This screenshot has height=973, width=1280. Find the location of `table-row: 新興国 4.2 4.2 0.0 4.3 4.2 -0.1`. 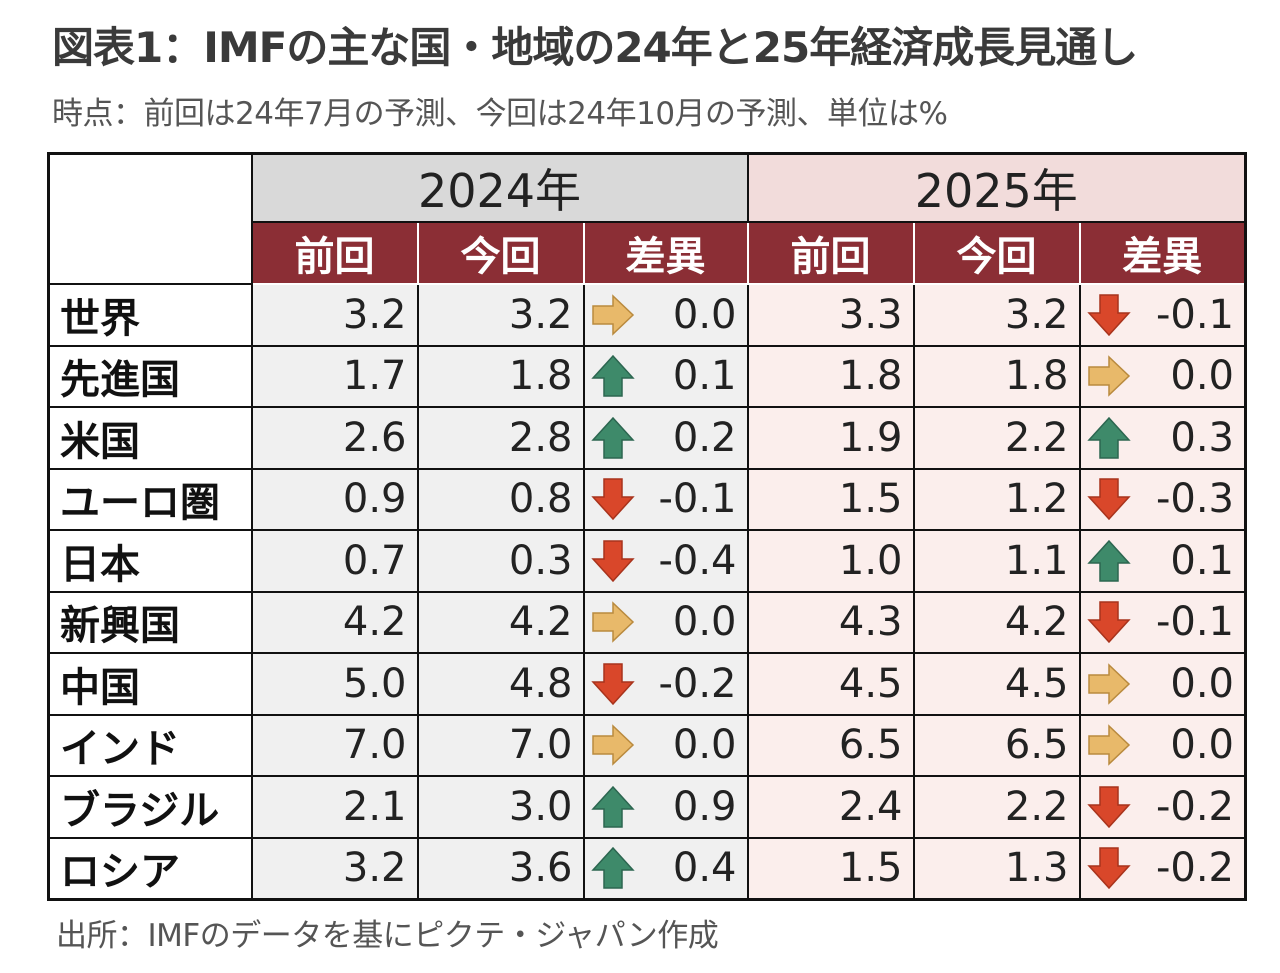

table-row: 新興国 4.2 4.2 0.0 4.3 4.2 -0.1 is located at coordinates (647, 622).